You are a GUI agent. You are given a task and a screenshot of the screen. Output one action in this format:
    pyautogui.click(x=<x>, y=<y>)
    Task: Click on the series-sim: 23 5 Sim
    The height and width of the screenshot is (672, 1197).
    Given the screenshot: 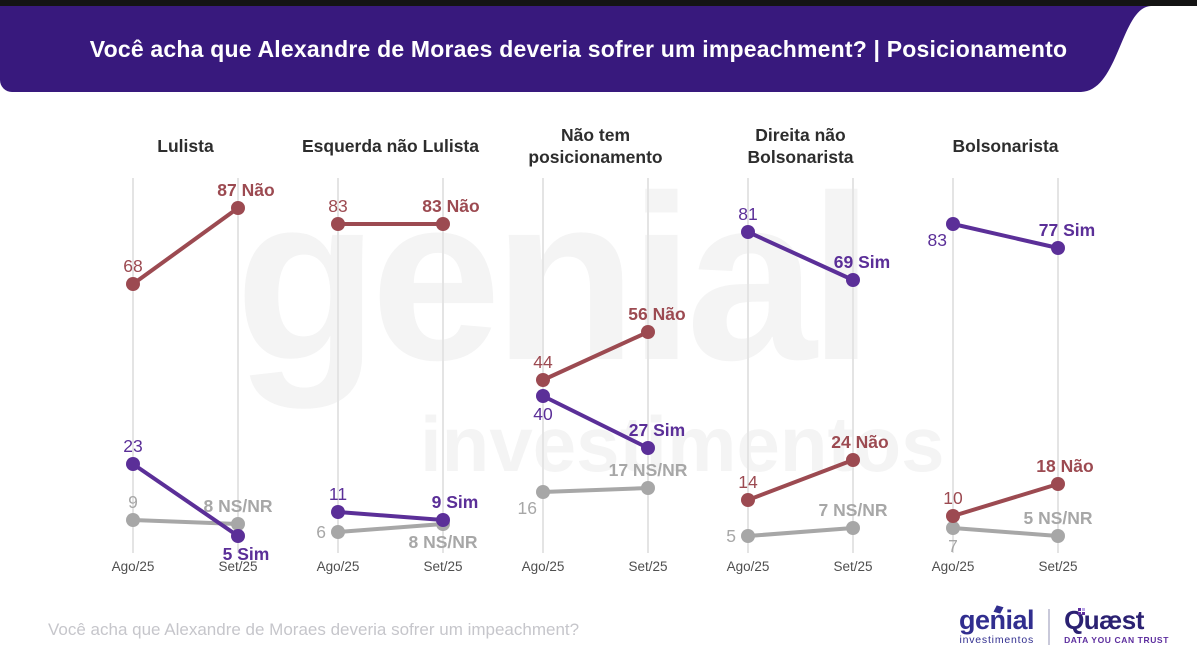 What is the action you would take?
    pyautogui.click(x=196, y=500)
    